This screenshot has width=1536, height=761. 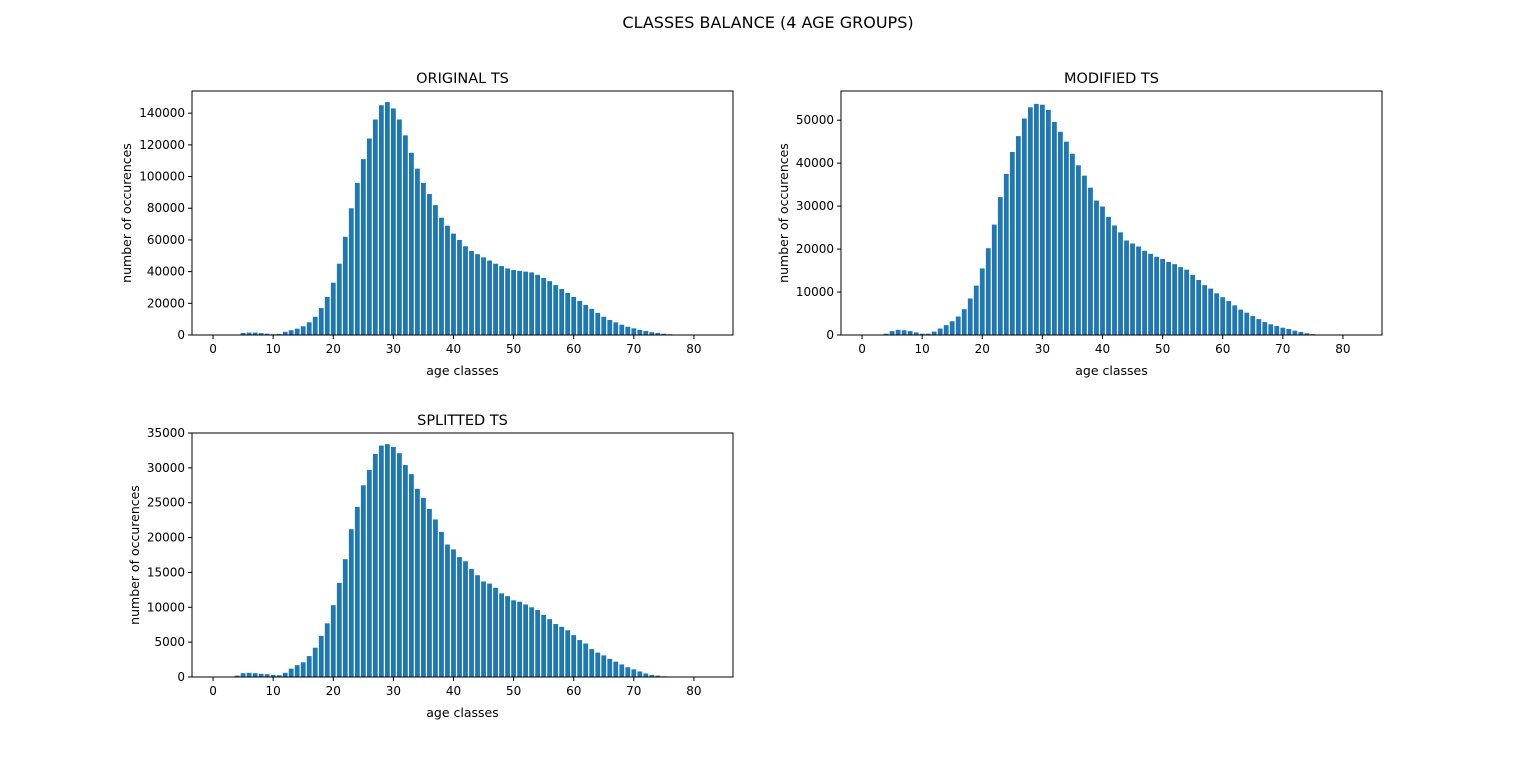 I want to click on y-tick-label: 120000, so click(x=162, y=145).